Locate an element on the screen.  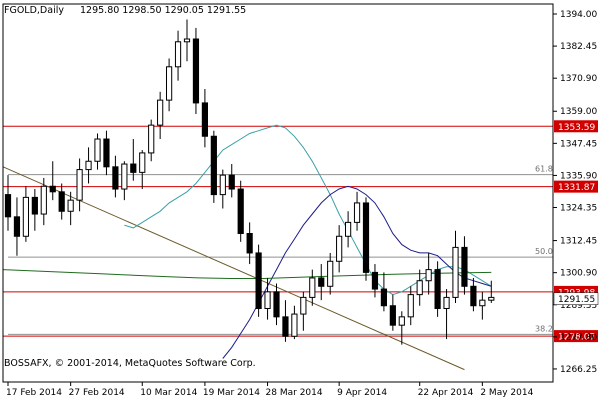
x-tick-label: 10 Mar 2014 is located at coordinates (168, 393).